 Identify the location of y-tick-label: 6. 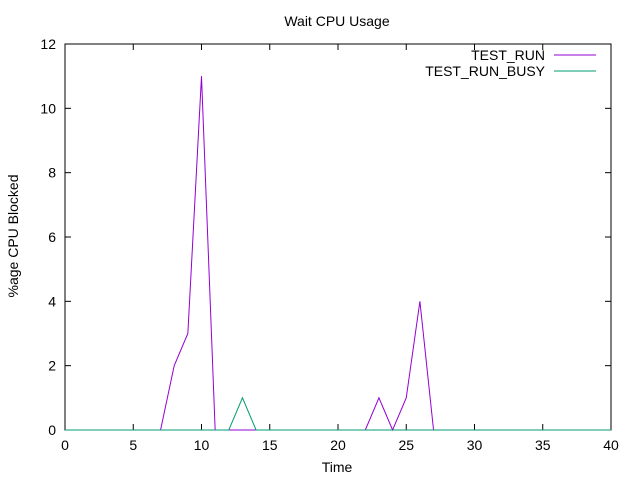
(52, 237).